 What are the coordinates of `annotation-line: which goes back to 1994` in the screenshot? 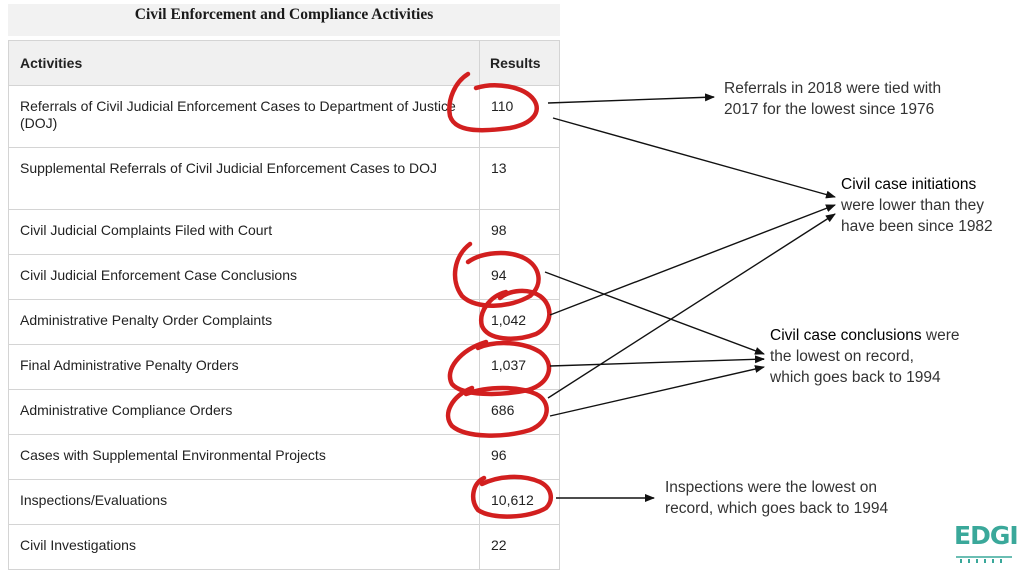 It's located at (855, 377).